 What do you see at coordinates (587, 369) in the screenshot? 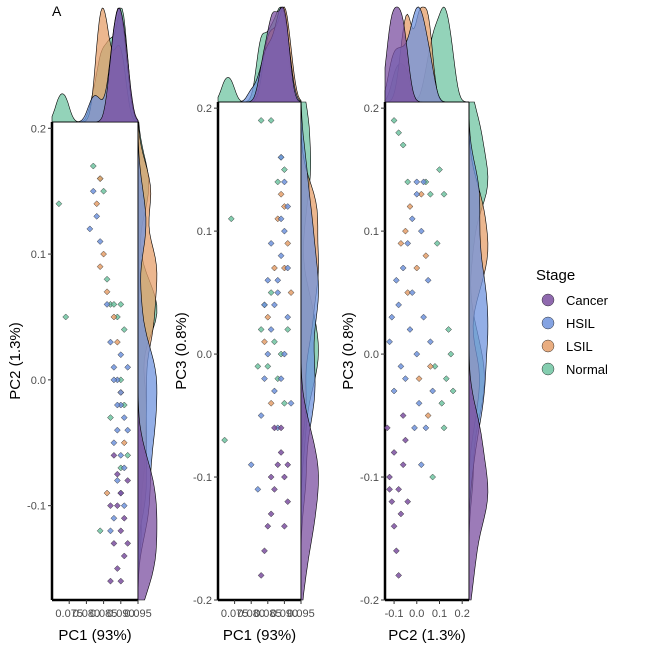
I see `legend-label-normal: Normal` at bounding box center [587, 369].